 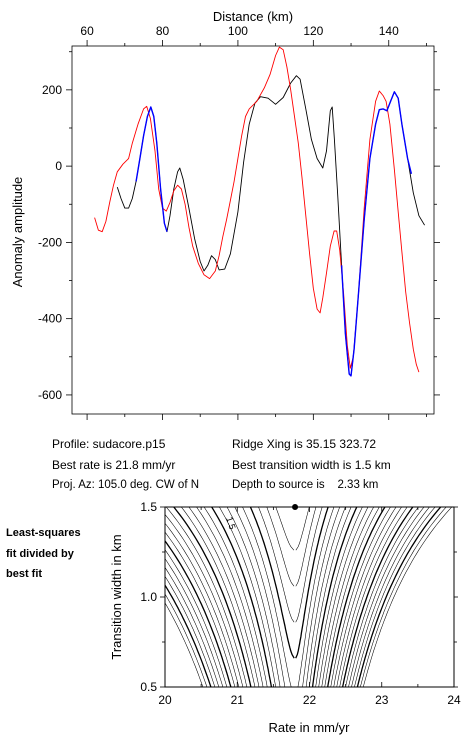 I want to click on profile-x-label: Distance (km), so click(x=253, y=16).